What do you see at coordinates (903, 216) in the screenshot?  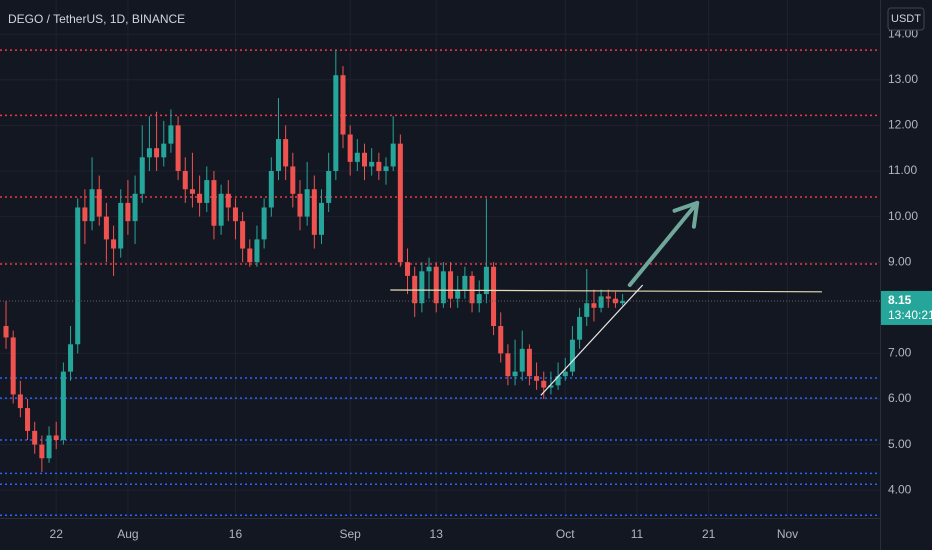 I see `y-tick-label: 10.00` at bounding box center [903, 216].